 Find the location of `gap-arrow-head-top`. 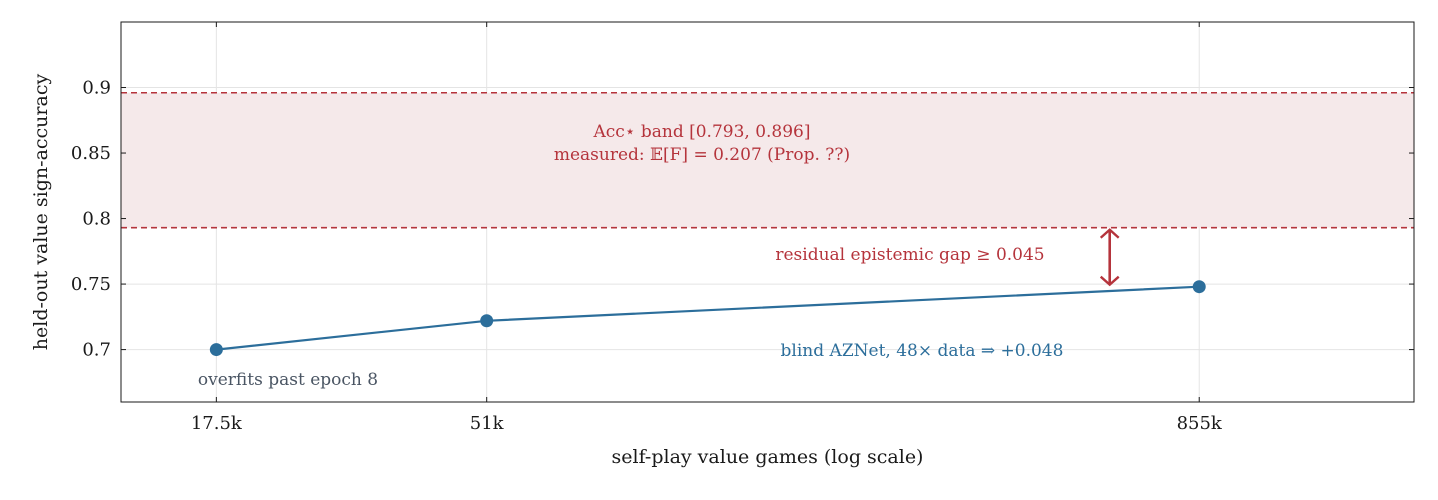

gap-arrow-head-top is located at coordinates (1109, 233).